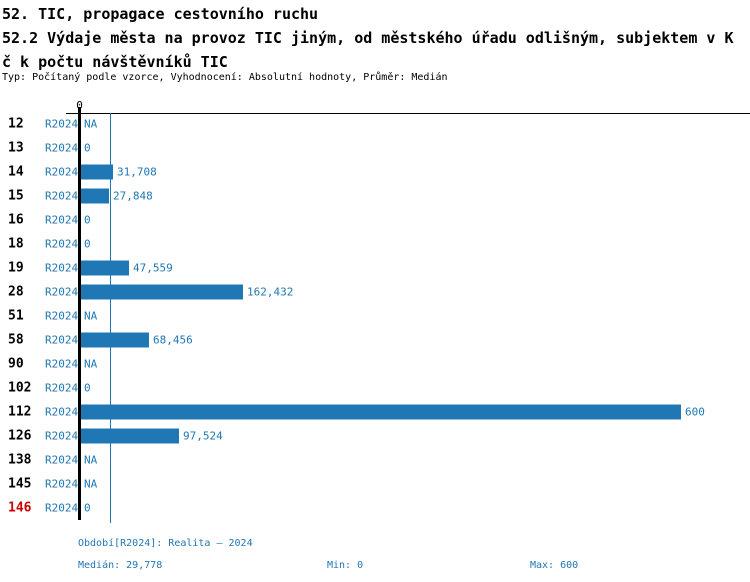 The image size is (750, 582). Describe the element at coordinates (375, 484) in the screenshot. I see `table-row: 145 R2024 NA` at that location.